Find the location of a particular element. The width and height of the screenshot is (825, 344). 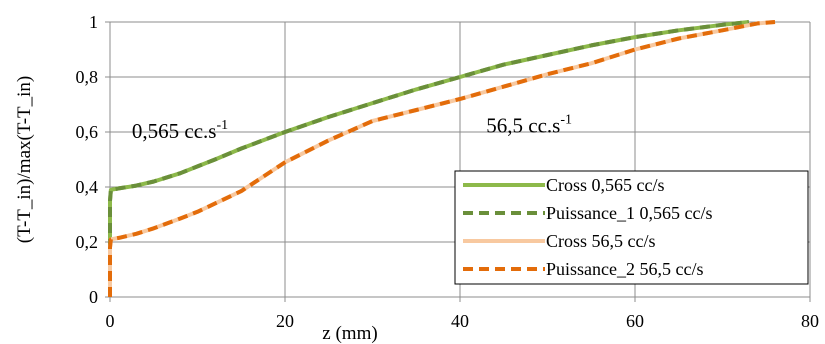

annotations: 0,565 cc.s-1 56,5 cc.s-1 is located at coordinates (352, 128).